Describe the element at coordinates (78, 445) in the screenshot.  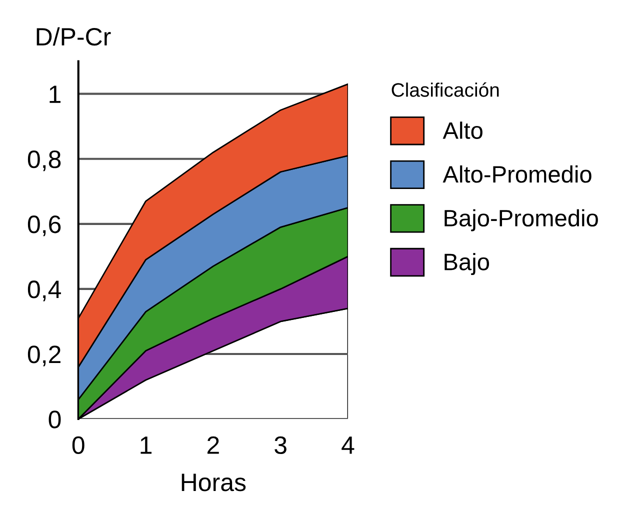
I see `x-tick-label: 0` at that location.